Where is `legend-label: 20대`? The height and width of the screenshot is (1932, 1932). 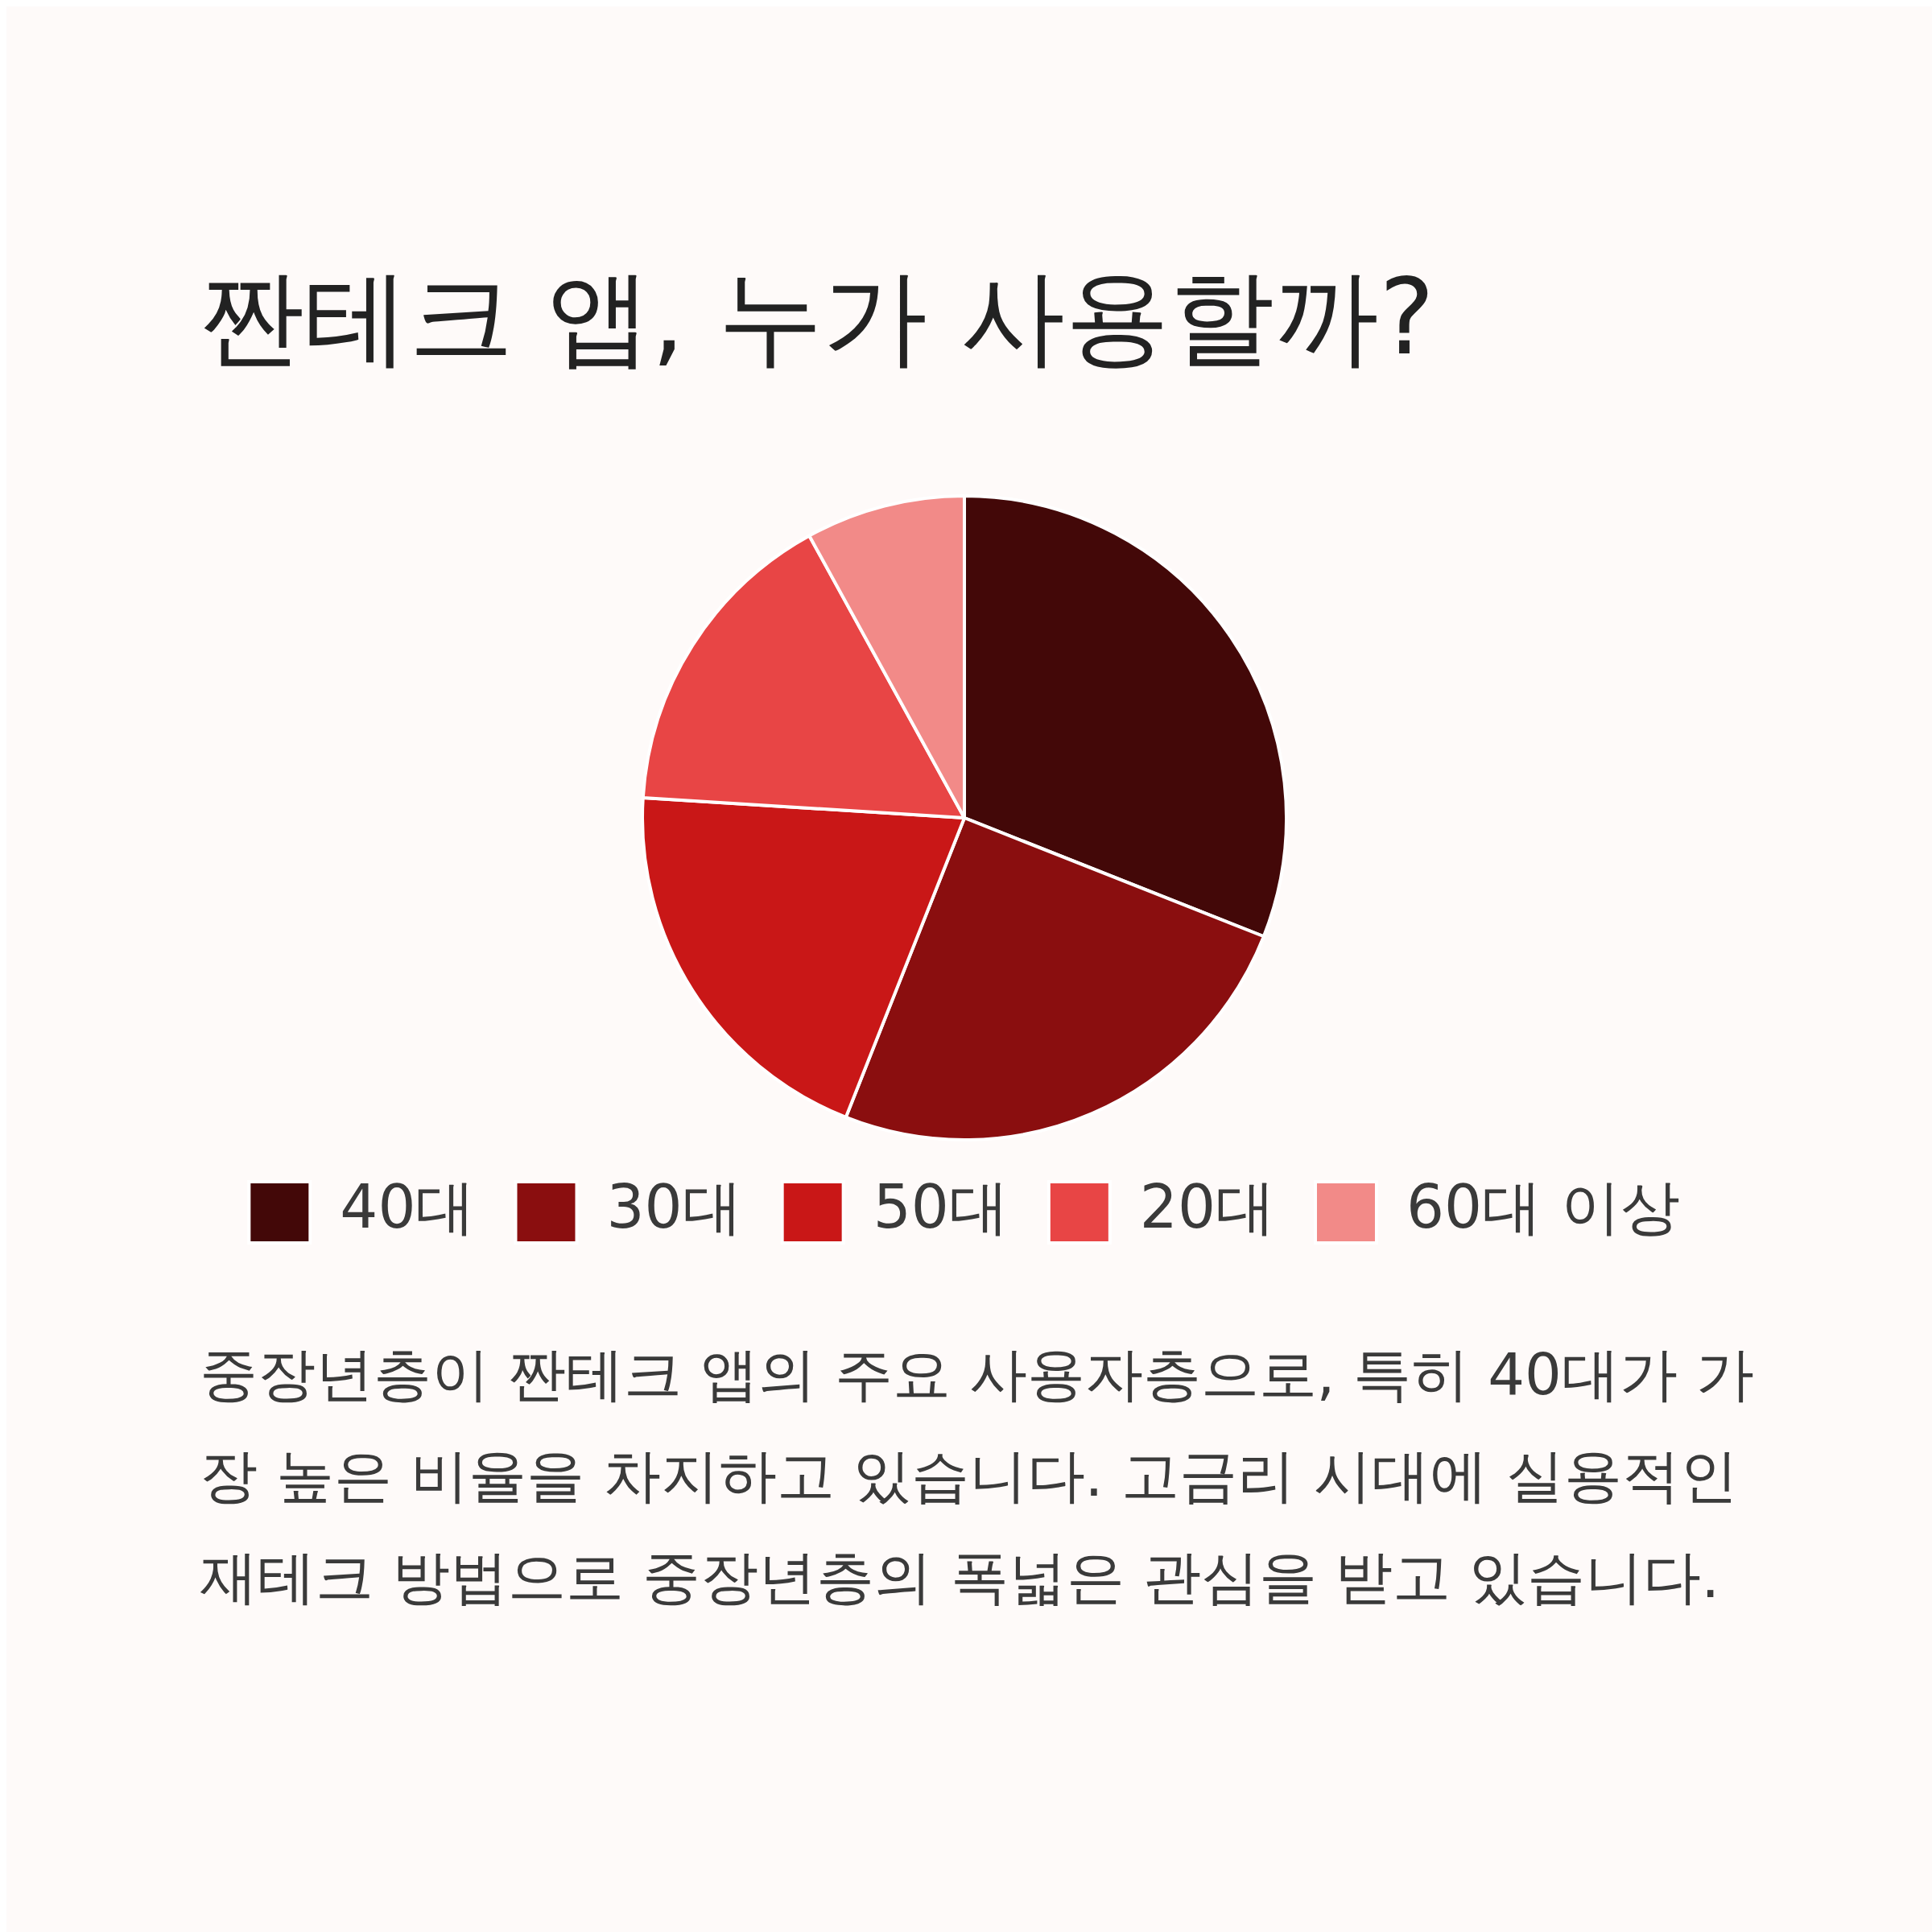 legend-label: 20대 is located at coordinates (1207, 1207).